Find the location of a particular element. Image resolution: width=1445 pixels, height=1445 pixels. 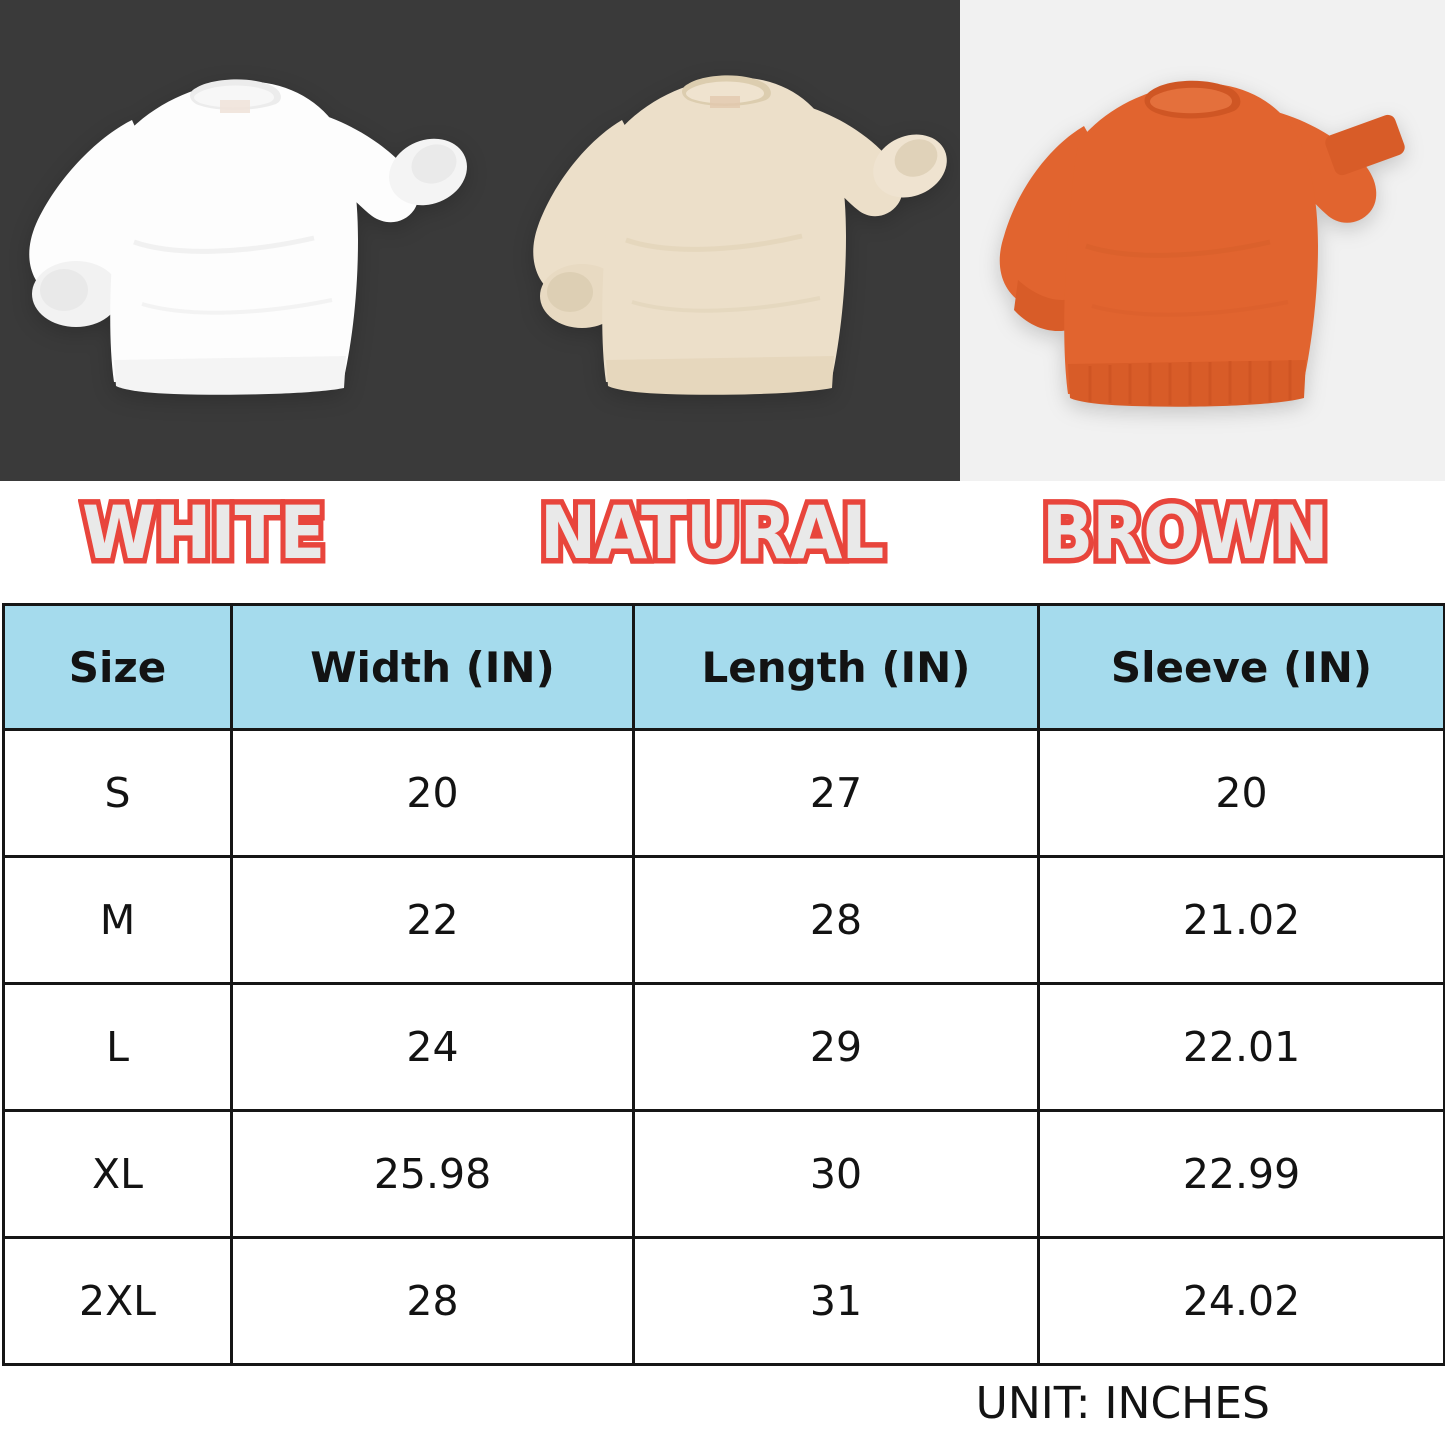

cell-length: 30 is located at coordinates (836, 1174).